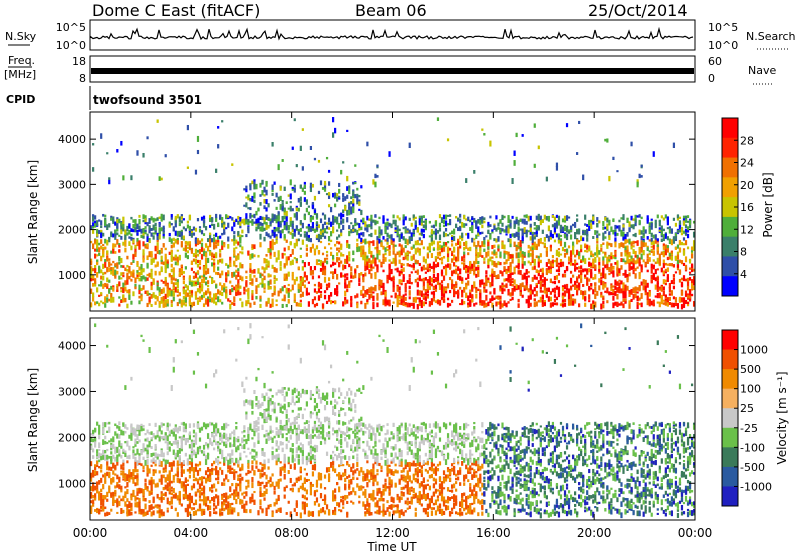 The height and width of the screenshot is (554, 800). I want to click on nave-label: Nave, so click(762, 70).